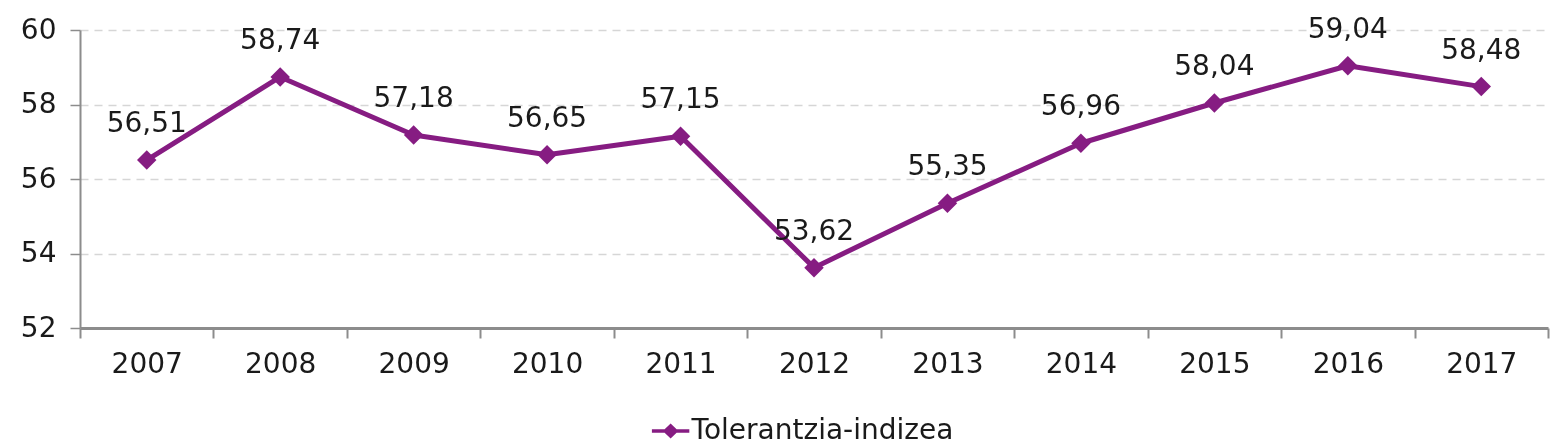  Describe the element at coordinates (1482, 363) in the screenshot. I see `x-tick-label: 2017` at that location.